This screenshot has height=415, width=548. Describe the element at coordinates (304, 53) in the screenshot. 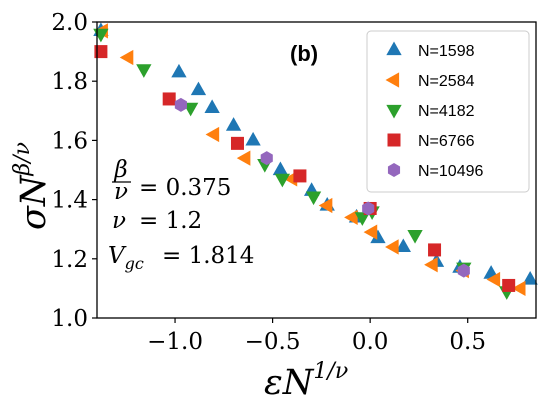

I see `panel-label: (b)` at that location.